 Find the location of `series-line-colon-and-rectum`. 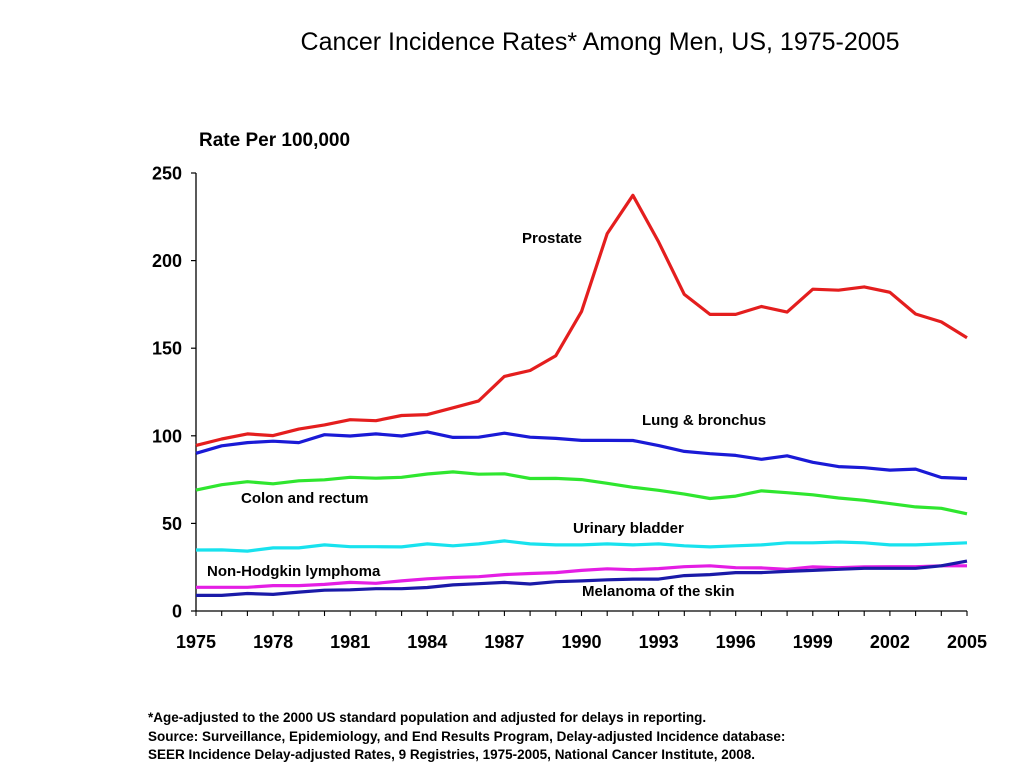

series-line-colon-and-rectum is located at coordinates (581, 493).